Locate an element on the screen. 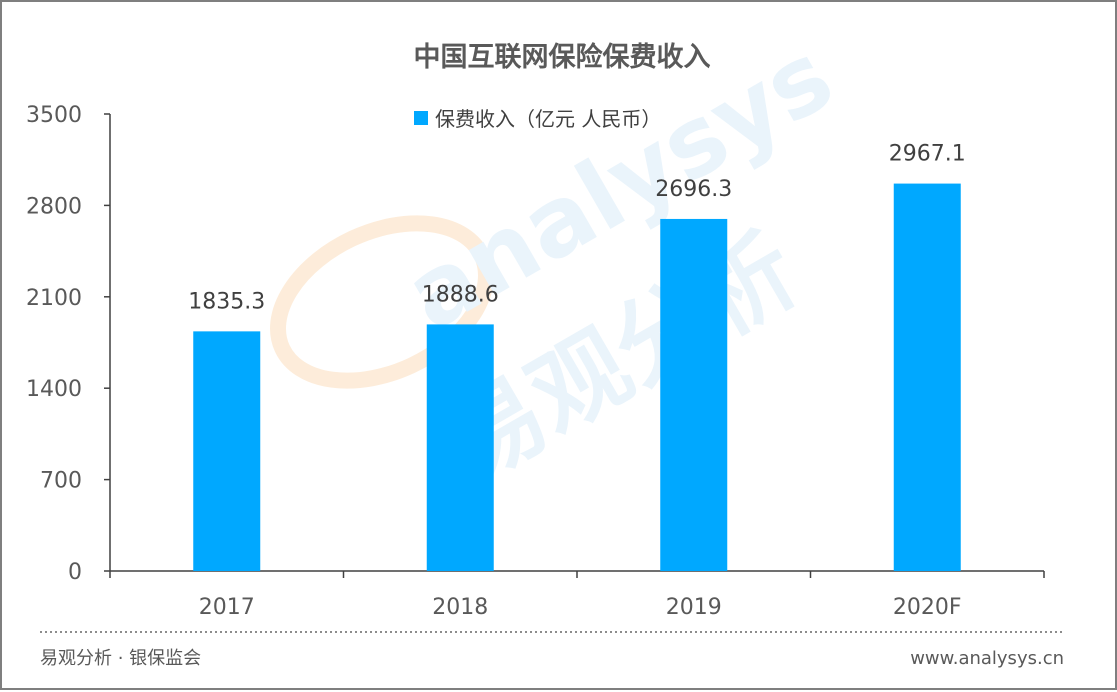  legend-label: 保费收入（亿元 人民币） is located at coordinates (548, 119).